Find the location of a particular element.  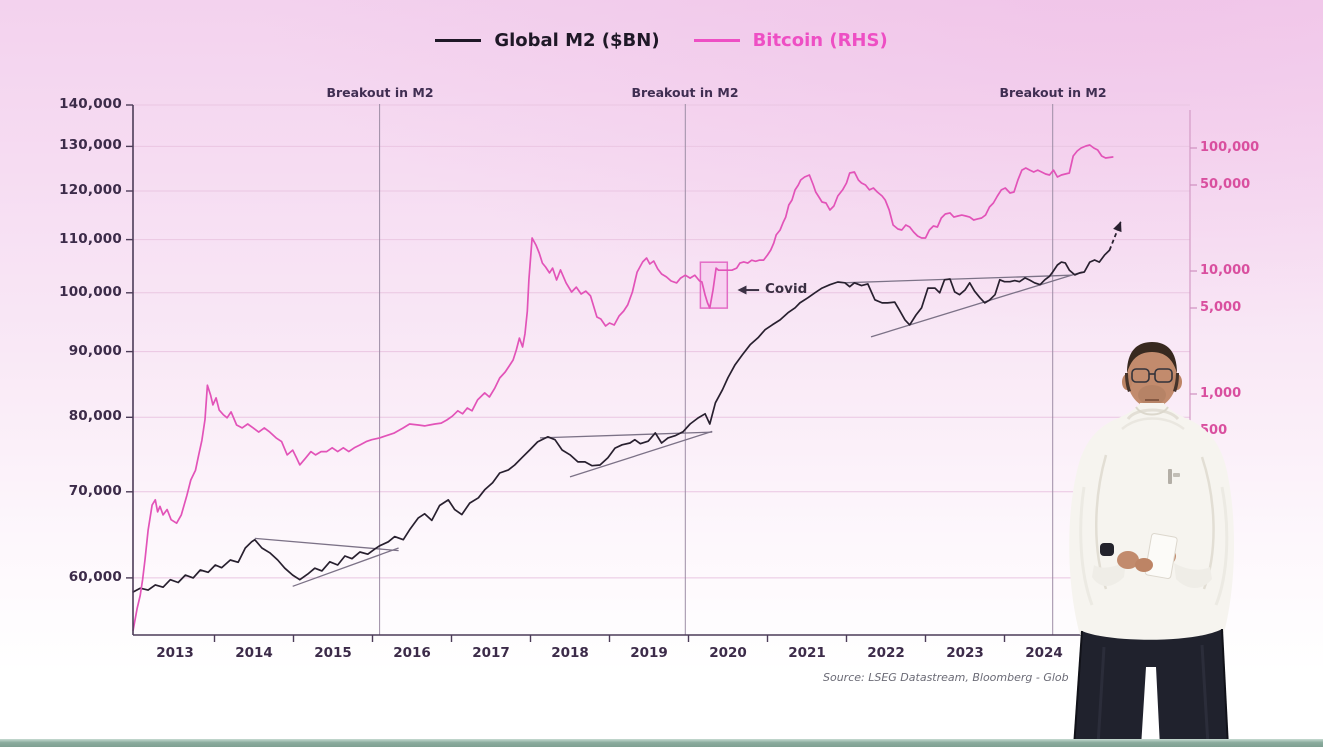

m2-projection-arrowhead-icon is located at coordinates (1117, 227).